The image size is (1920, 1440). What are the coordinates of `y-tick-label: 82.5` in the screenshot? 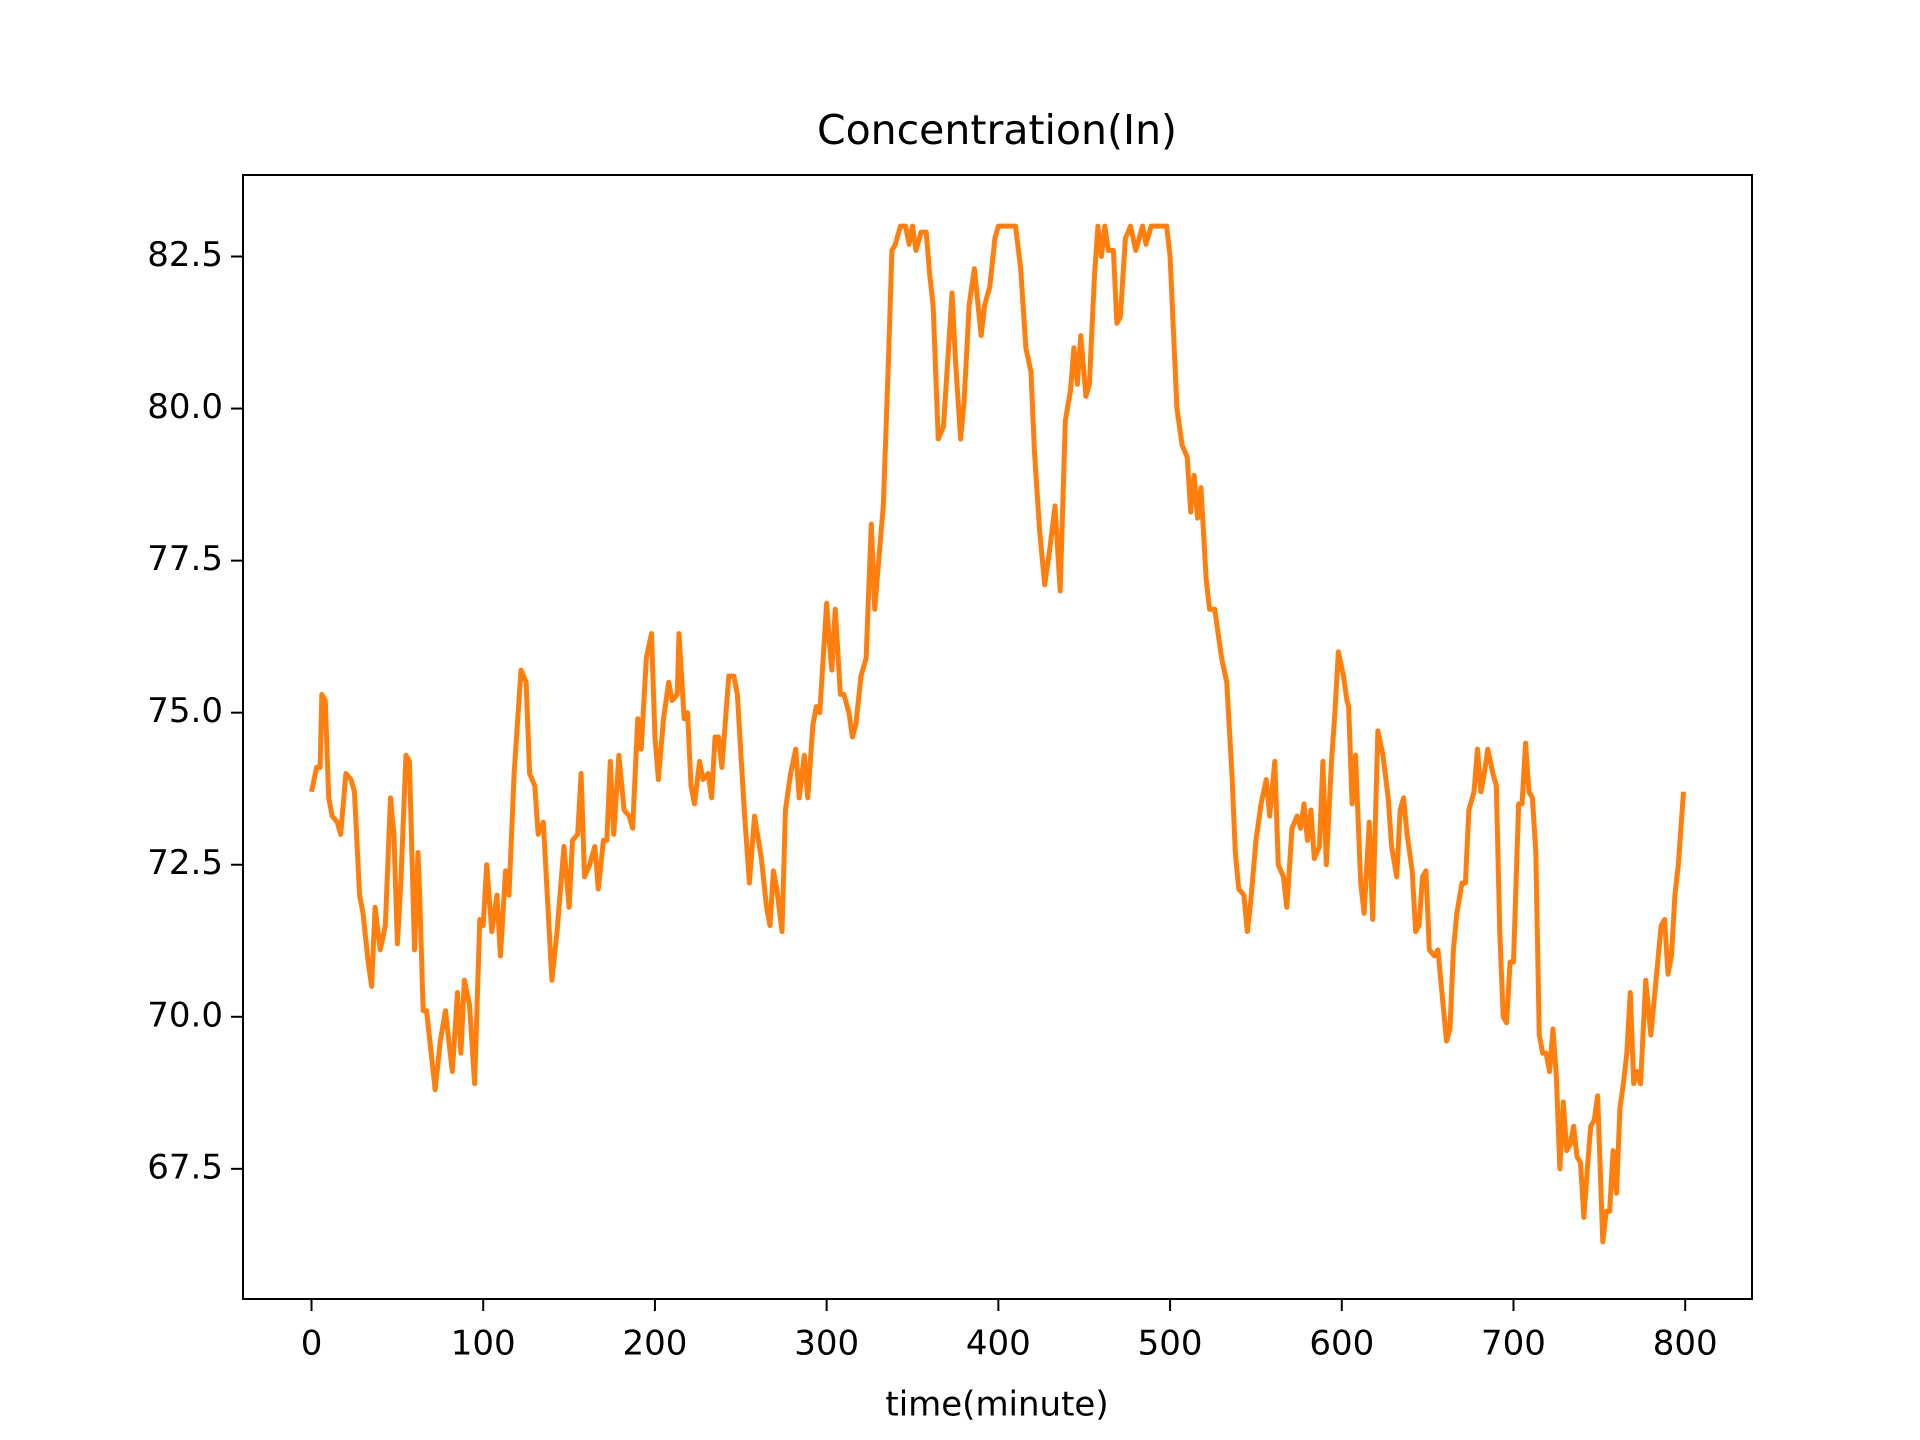 It's located at (185, 255).